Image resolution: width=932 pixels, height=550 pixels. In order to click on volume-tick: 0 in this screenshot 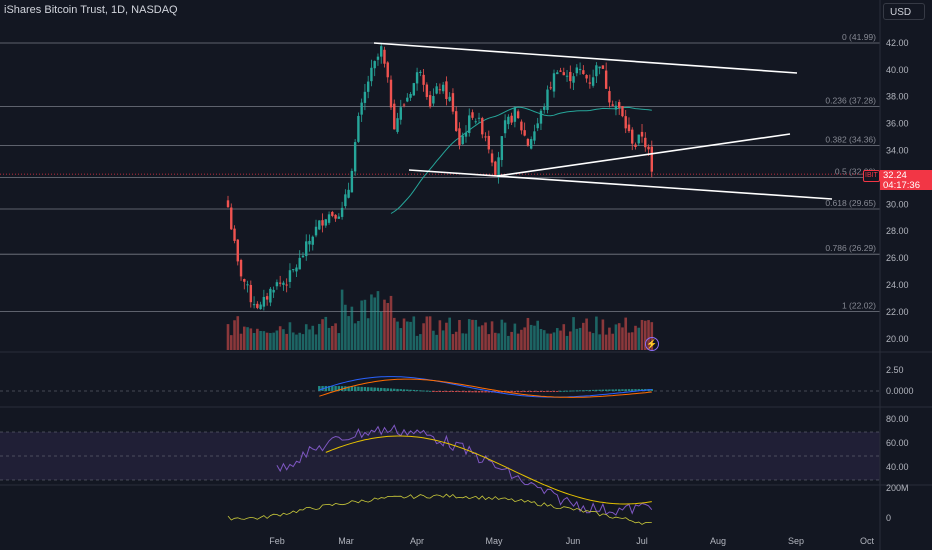, I will do `click(888, 518)`.